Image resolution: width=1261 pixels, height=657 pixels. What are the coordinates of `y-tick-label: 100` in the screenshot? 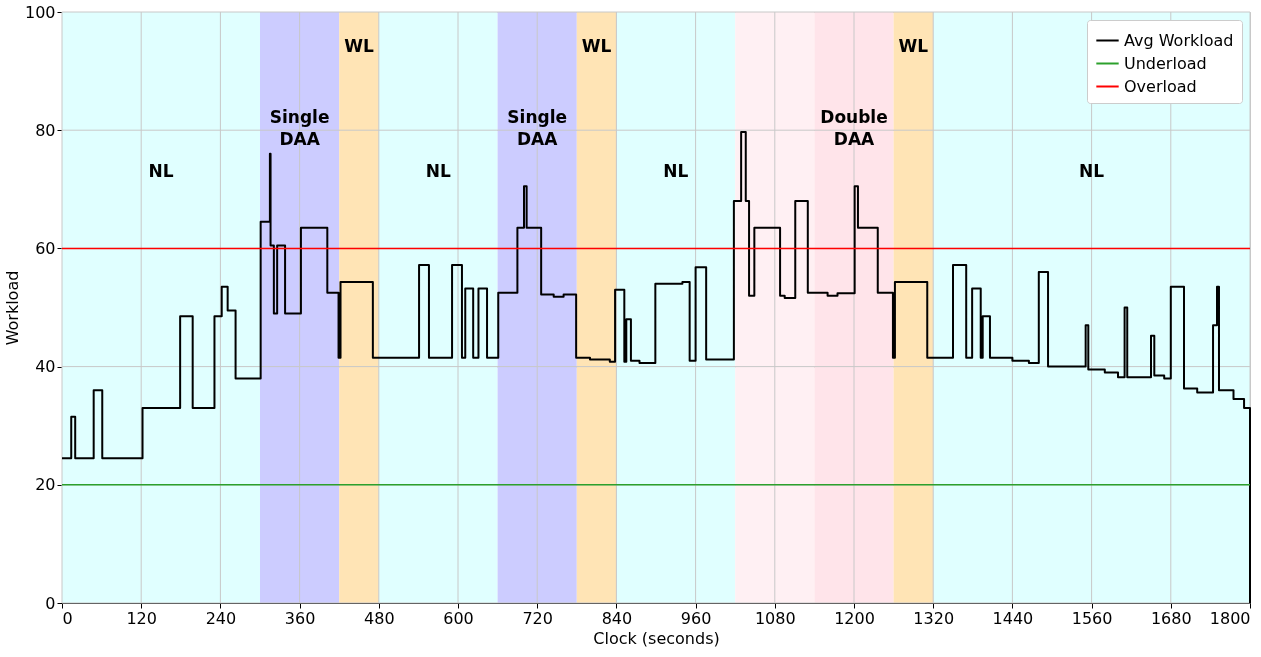 It's located at (40, 12).